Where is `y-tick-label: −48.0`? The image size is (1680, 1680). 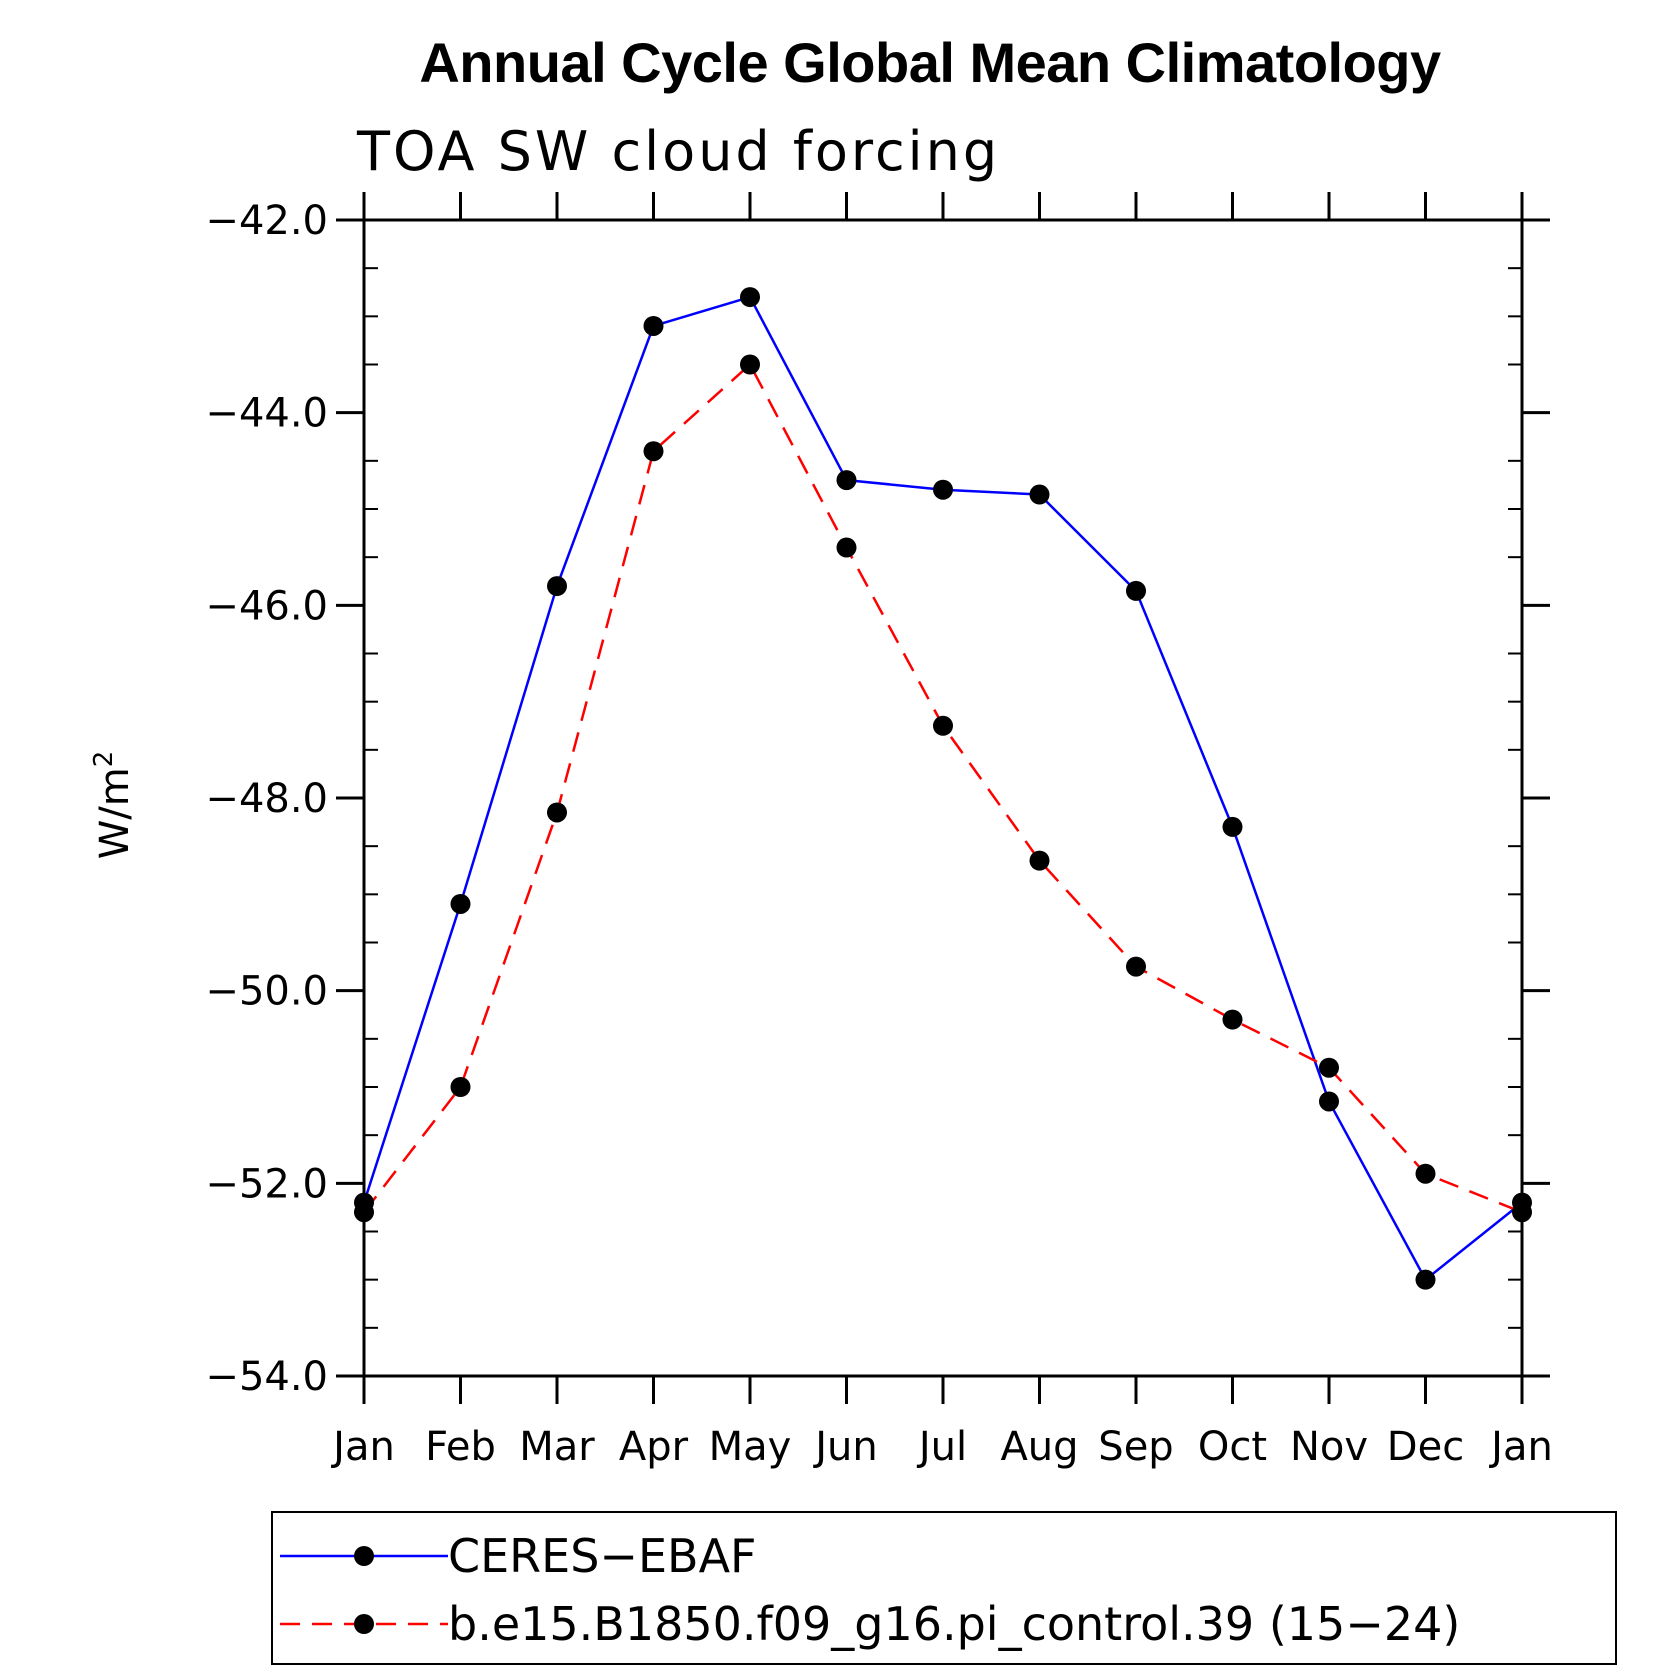 y-tick-label: −48.0 is located at coordinates (266, 799).